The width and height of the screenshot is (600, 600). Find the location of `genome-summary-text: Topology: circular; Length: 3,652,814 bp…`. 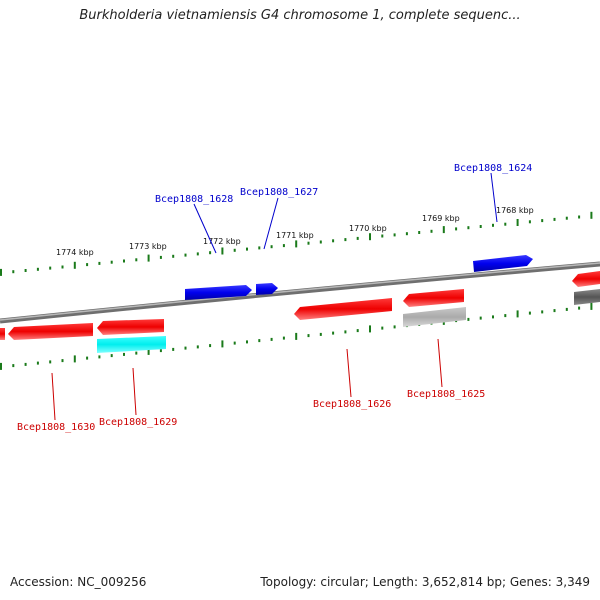

genome-summary-text: Topology: circular; Length: 3,652,814 bp… is located at coordinates (425, 582).